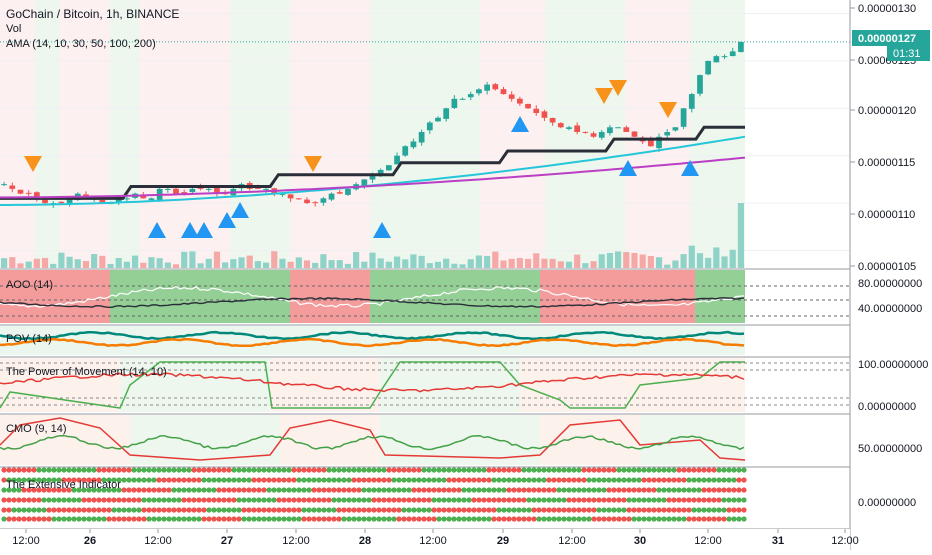 The image size is (932, 555). I want to click on power-zone, so click(632, 385).